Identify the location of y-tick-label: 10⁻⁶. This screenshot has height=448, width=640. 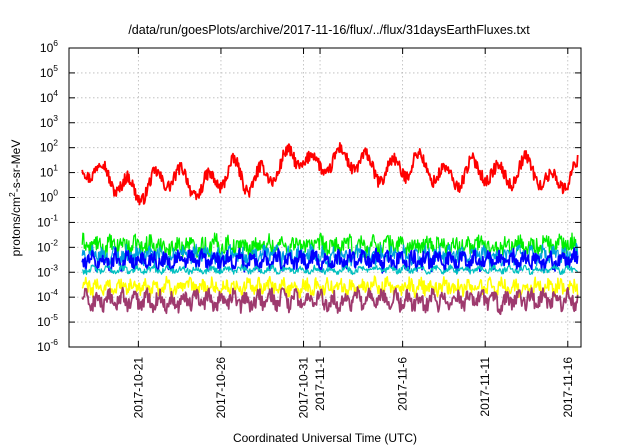
(47, 345).